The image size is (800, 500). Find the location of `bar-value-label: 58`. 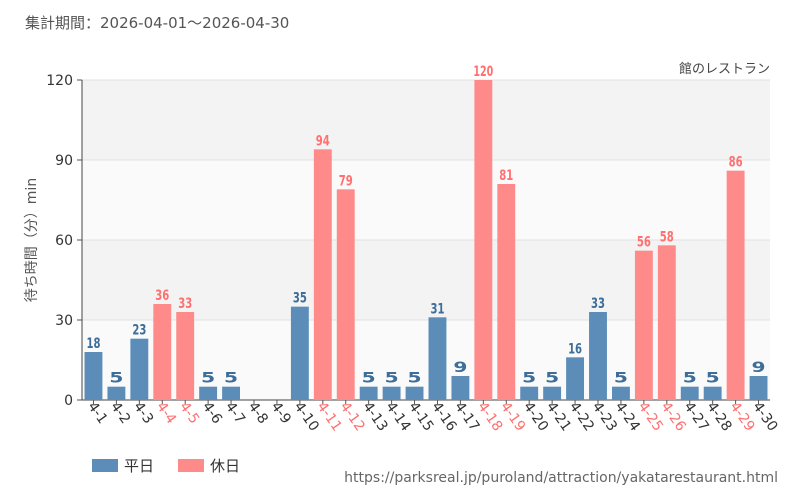

bar-value-label: 58 is located at coordinates (667, 237).